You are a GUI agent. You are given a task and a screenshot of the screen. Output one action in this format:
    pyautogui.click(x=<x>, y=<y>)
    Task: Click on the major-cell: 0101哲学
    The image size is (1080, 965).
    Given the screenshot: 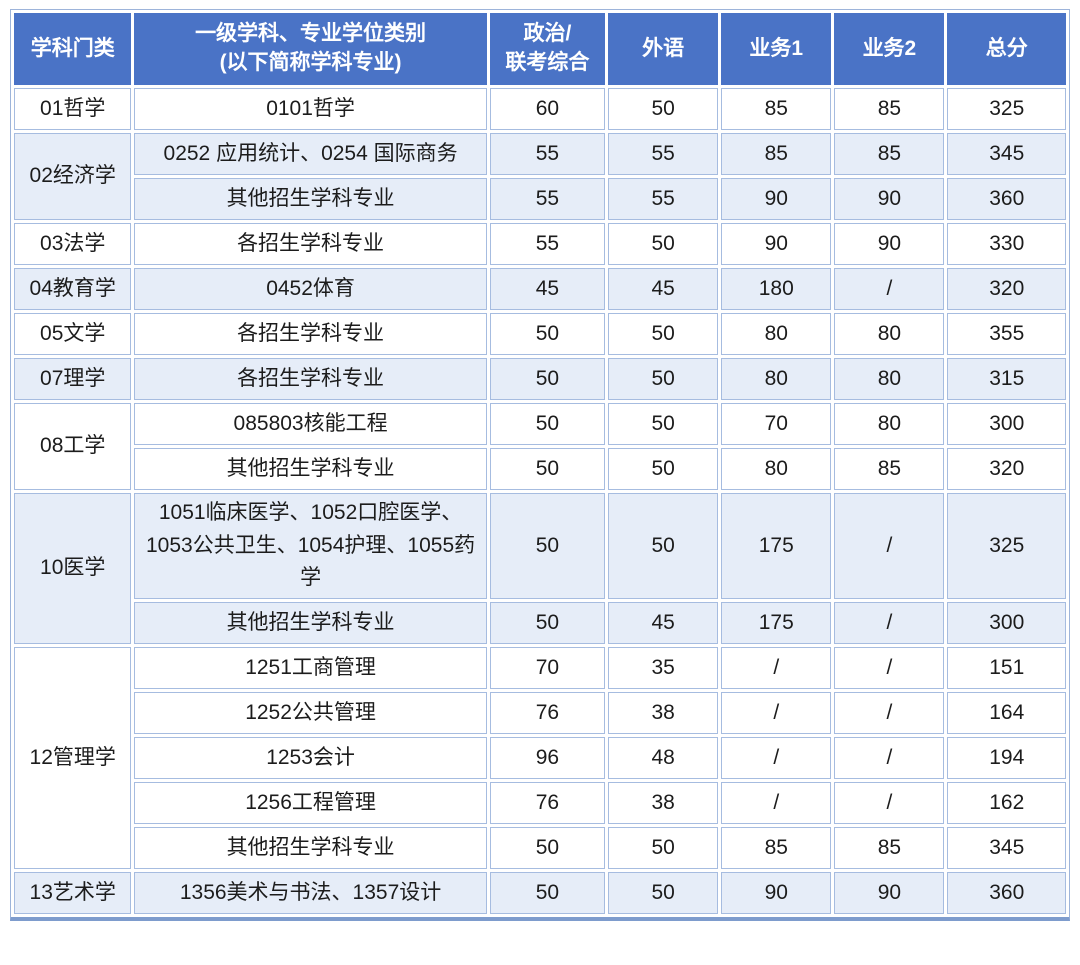 What is the action you would take?
    pyautogui.click(x=310, y=109)
    